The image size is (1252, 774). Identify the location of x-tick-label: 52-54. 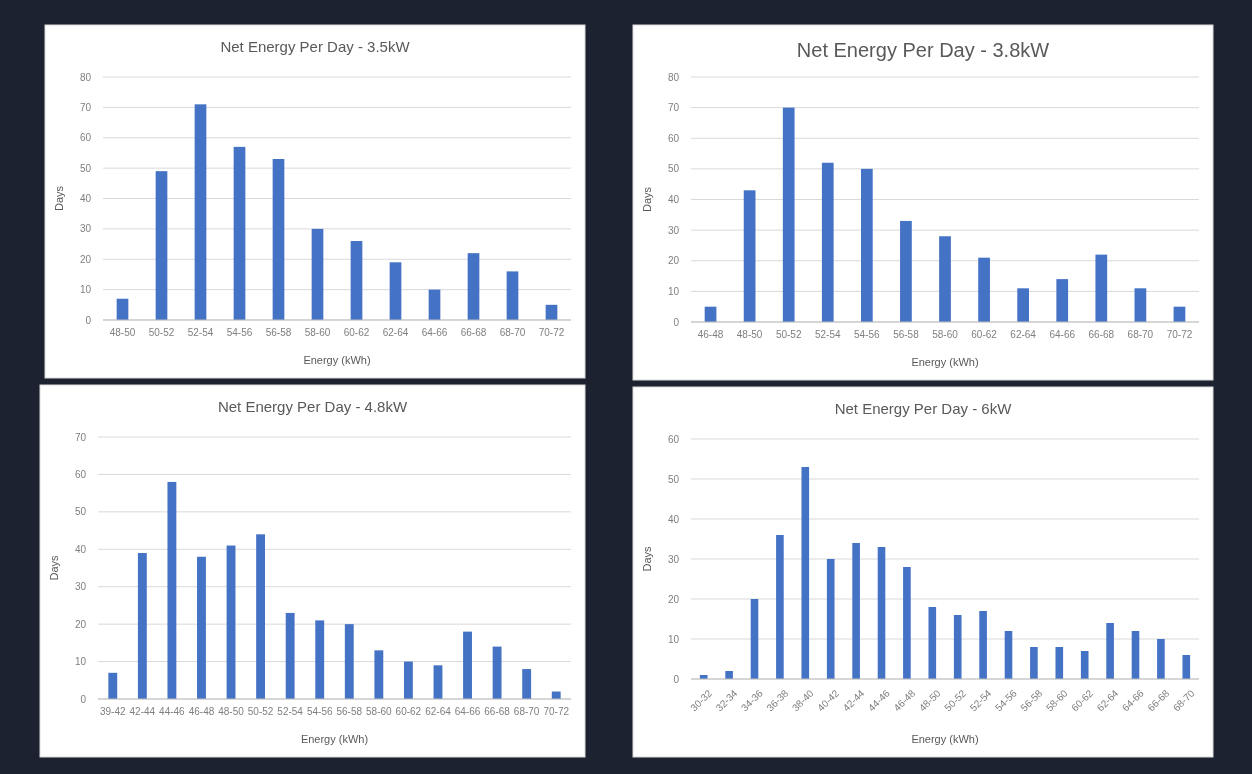
(200, 332).